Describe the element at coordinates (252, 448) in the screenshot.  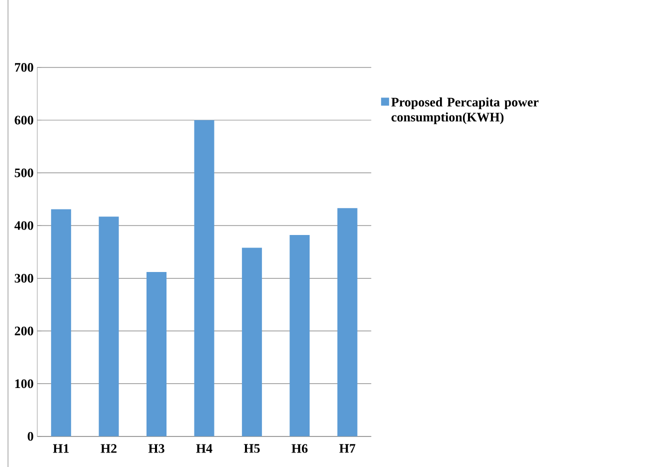
I see `x-tick-label: H5` at that location.